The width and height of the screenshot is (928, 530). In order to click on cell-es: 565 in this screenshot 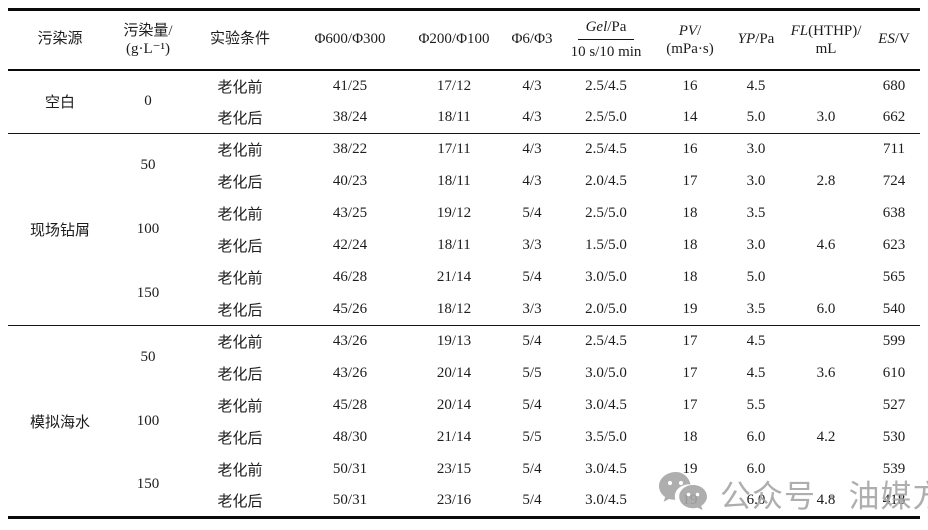, I will do `click(894, 277)`.